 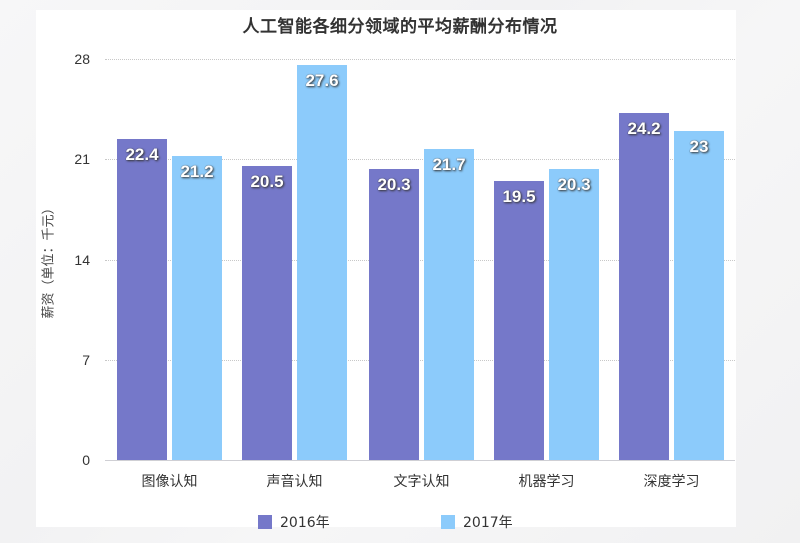 What do you see at coordinates (400, 27) in the screenshot?
I see `chart-title: 人工智能各细分领域的平均薪酬分布情况` at bounding box center [400, 27].